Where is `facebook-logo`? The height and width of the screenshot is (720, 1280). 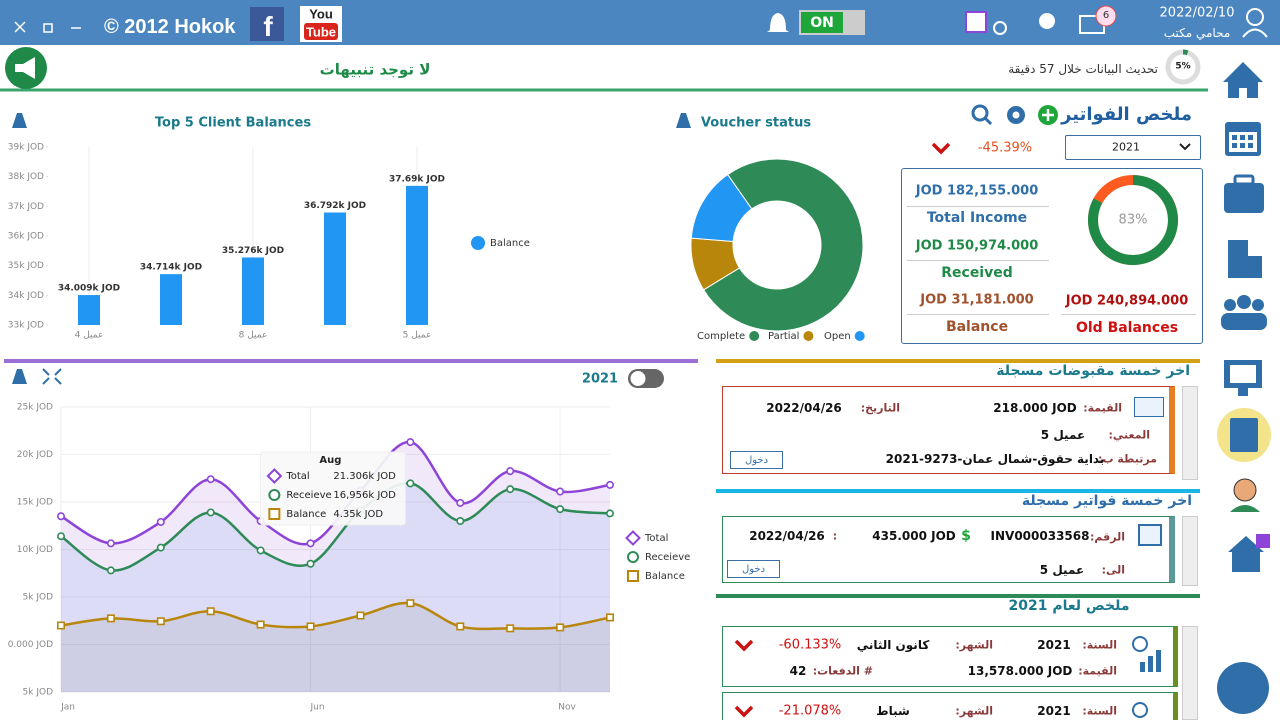
facebook-logo is located at coordinates (267, 24).